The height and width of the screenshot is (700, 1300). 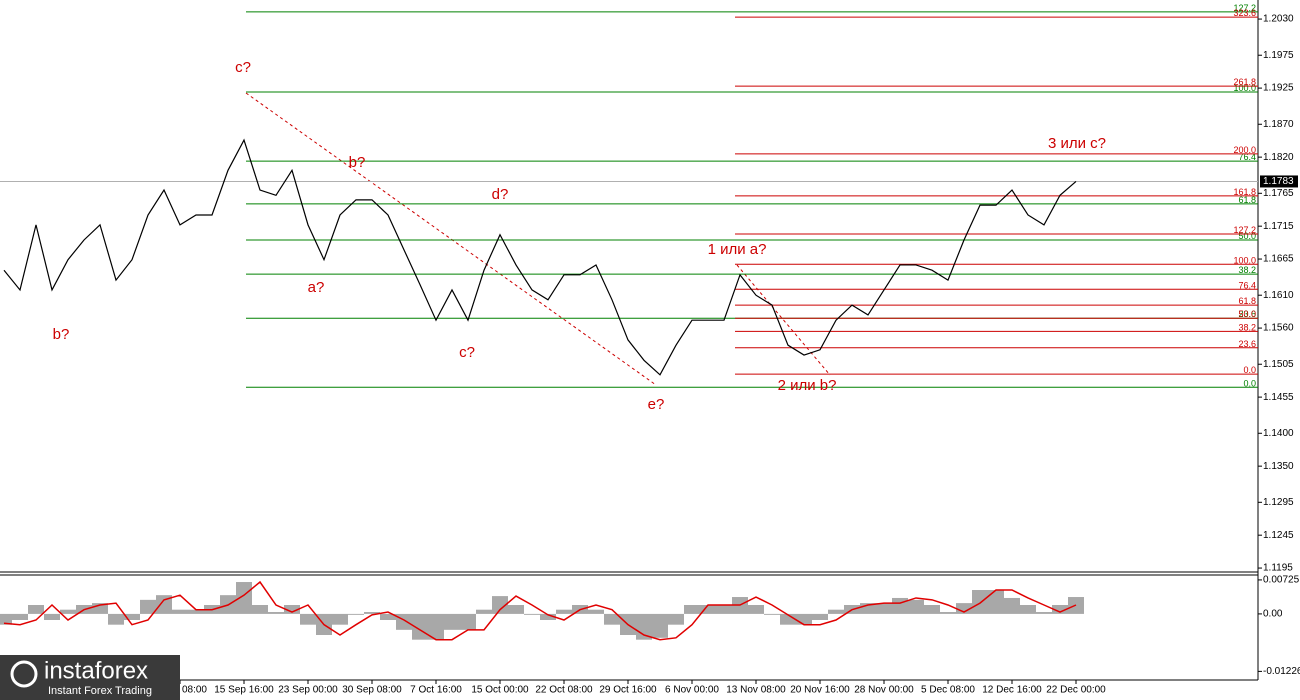 I want to click on y-tick-label: 0.00, so click(x=1273, y=614).